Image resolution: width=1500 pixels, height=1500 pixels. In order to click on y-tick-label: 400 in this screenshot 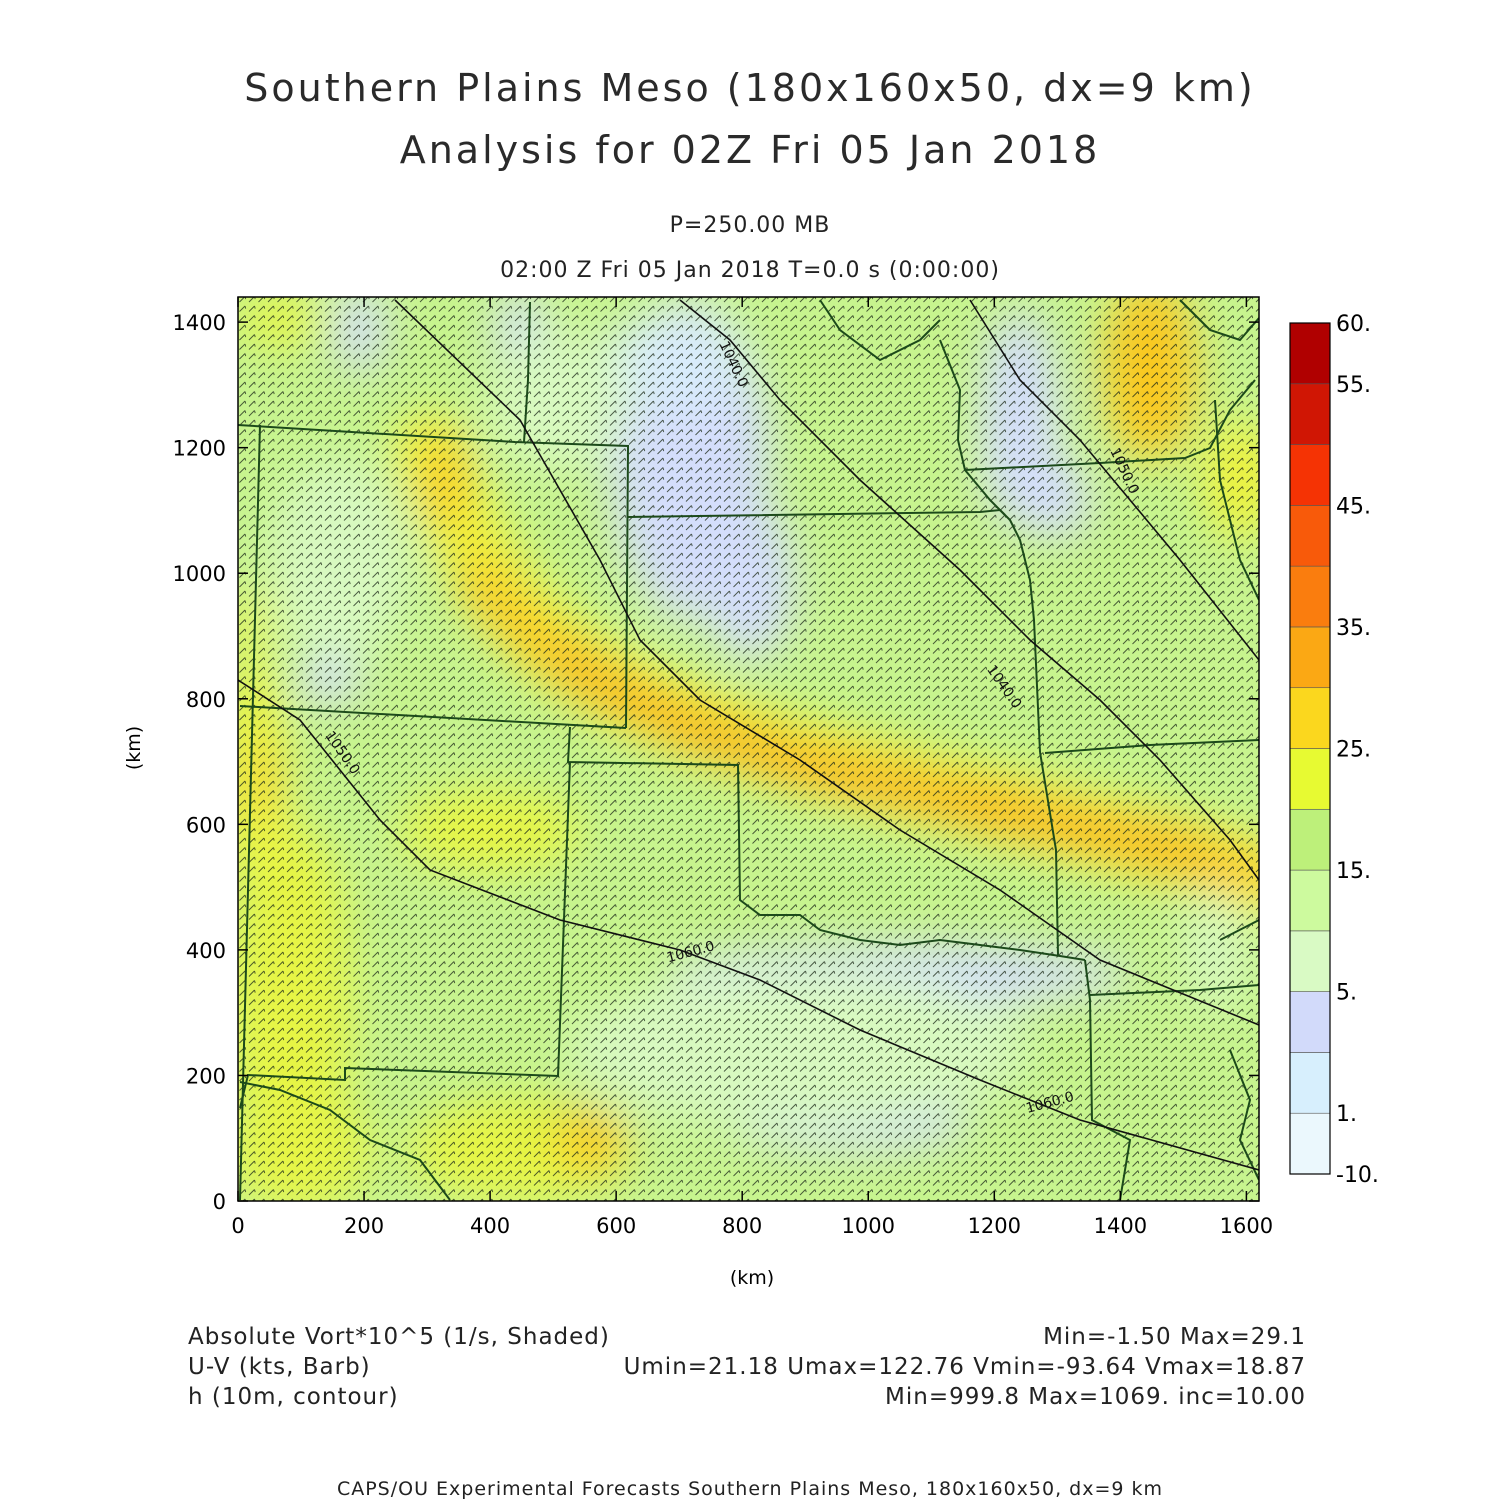, I will do `click(206, 951)`.